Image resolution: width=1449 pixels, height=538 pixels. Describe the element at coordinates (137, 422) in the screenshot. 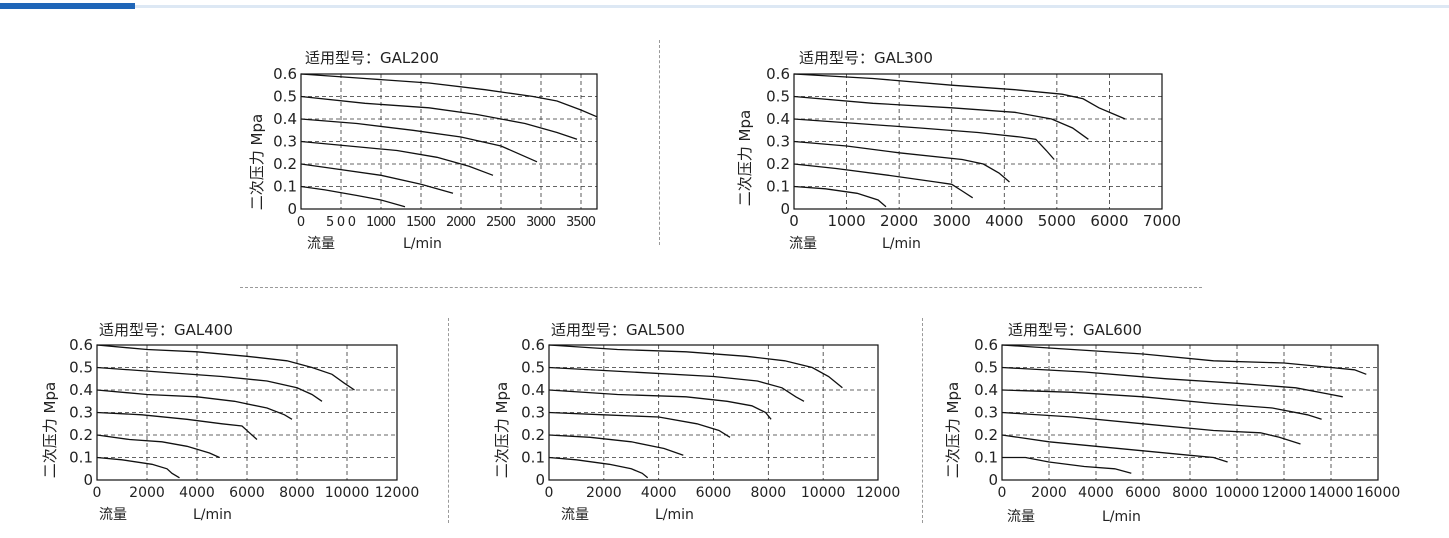

I see `chart-gal400: 适用型号：GAL400 二次压力 Mpa 流量 L/min` at that location.